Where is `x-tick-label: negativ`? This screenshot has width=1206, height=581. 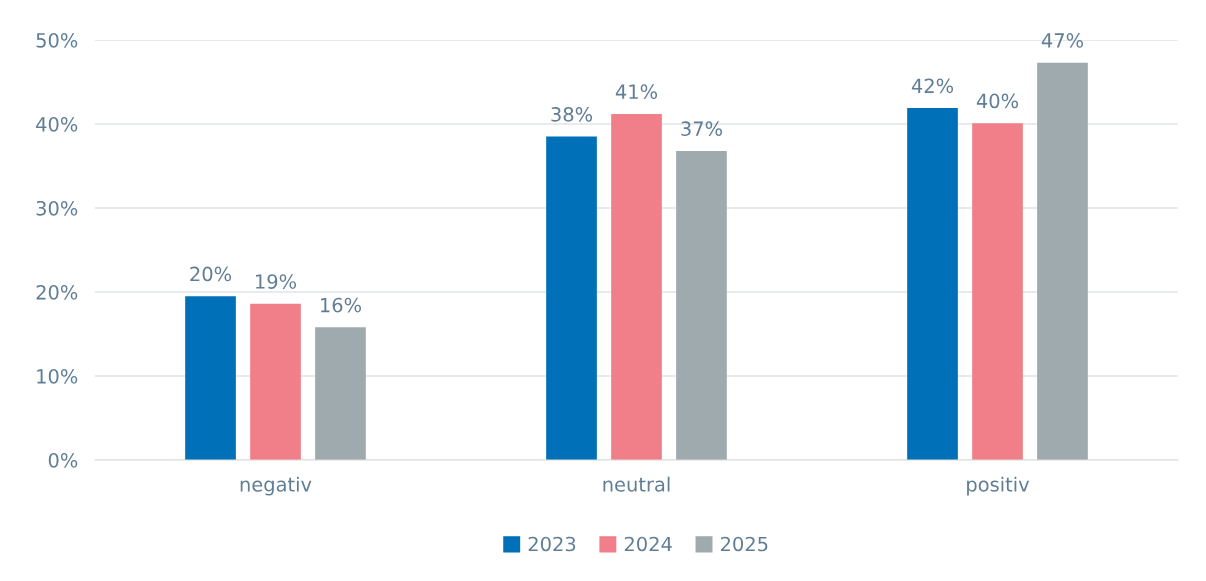 x-tick-label: negativ is located at coordinates (276, 486).